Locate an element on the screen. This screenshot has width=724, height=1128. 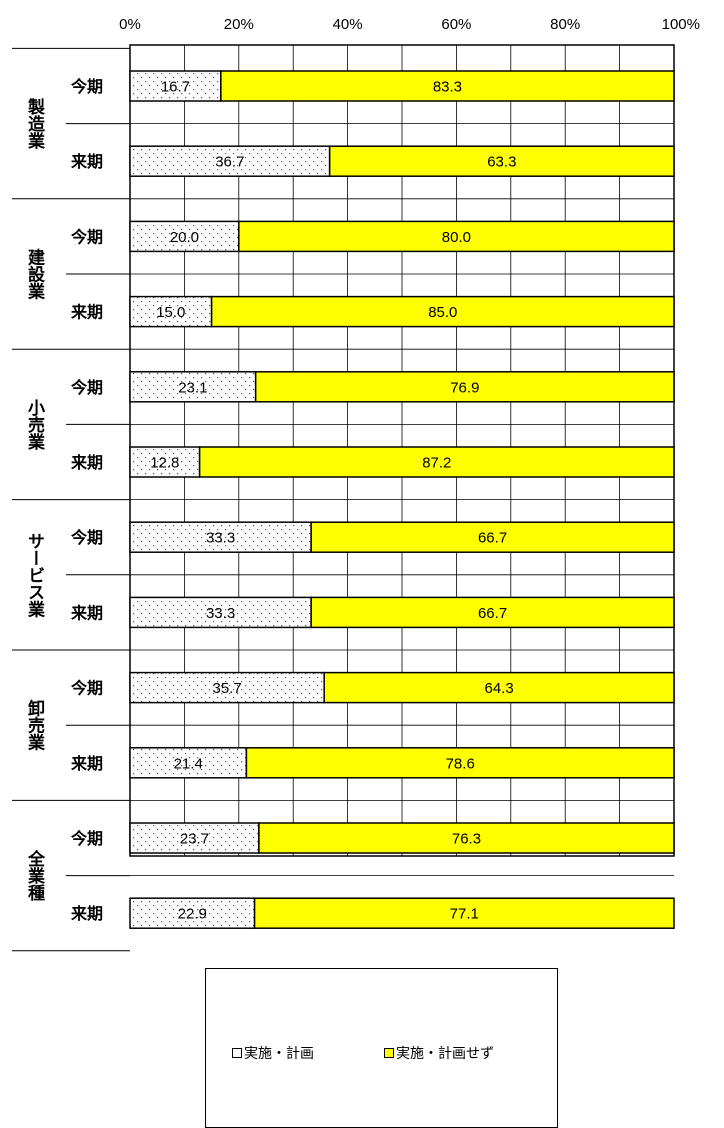
data-label: 83.3 is located at coordinates (447, 87).